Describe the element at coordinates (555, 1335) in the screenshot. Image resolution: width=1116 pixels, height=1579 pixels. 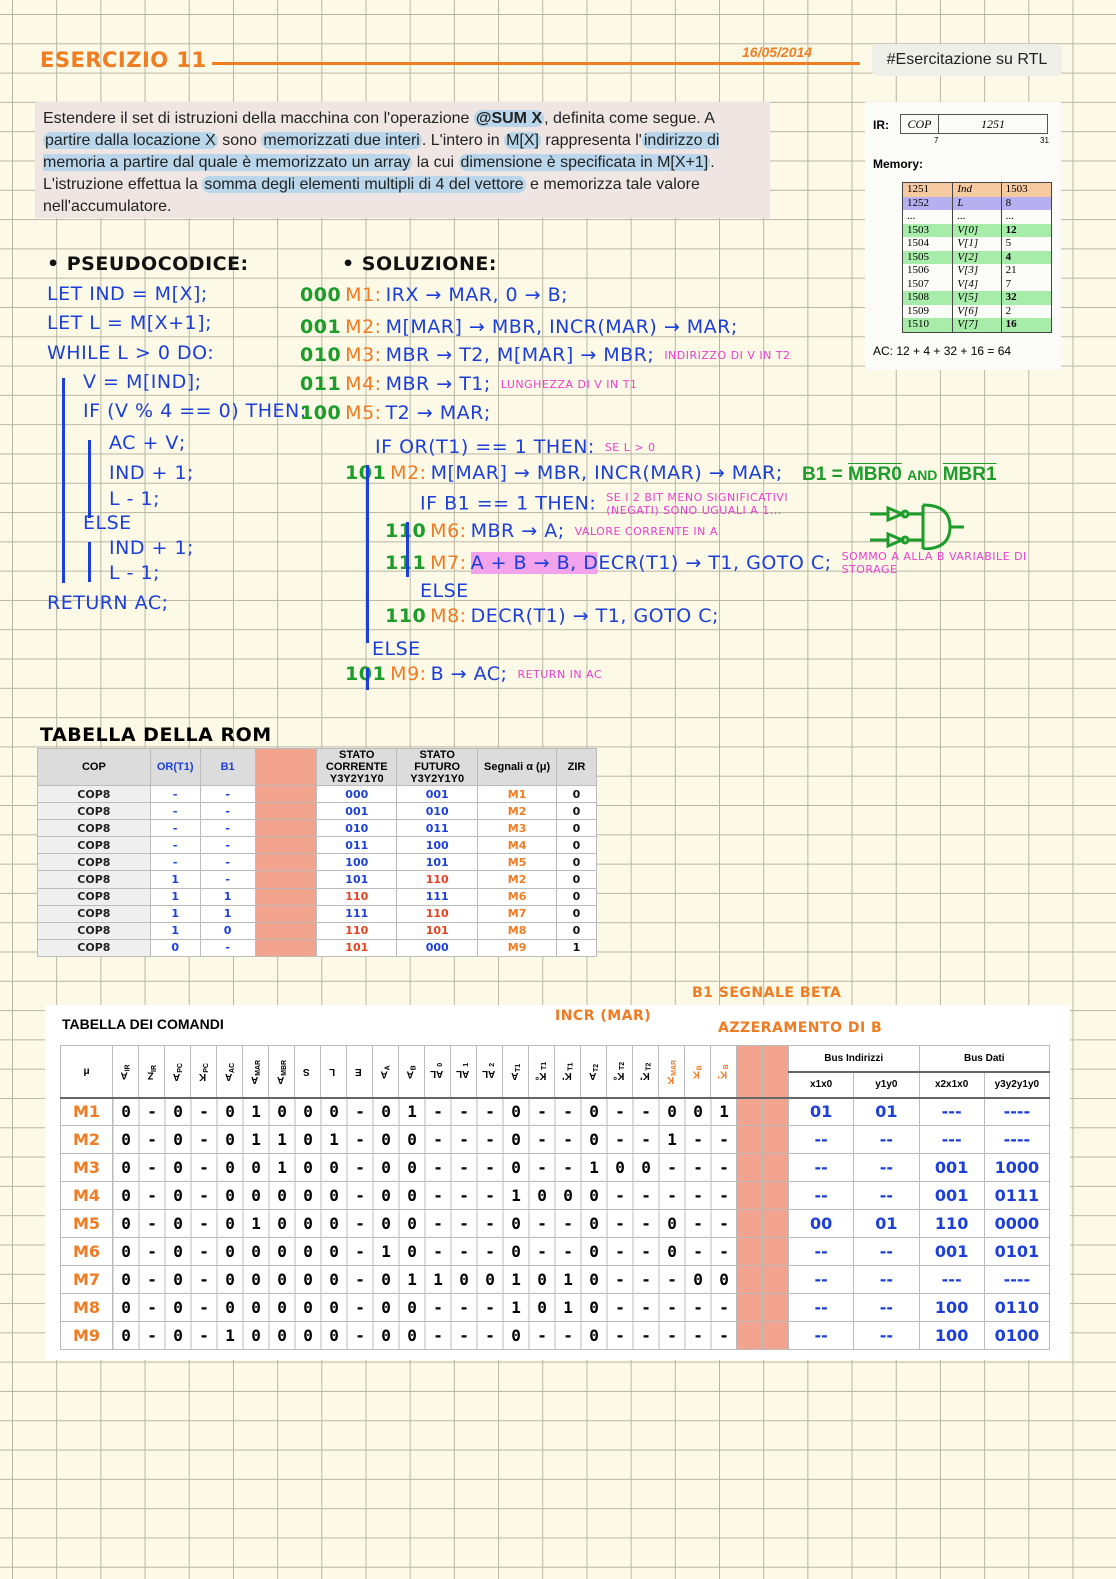
I see `command-row: M9 0-0-10000-00---0--0----- -- -- 100 0100` at that location.